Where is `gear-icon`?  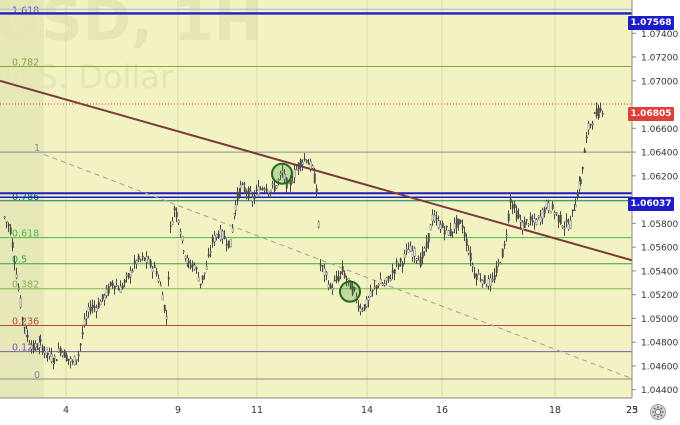 gear-icon is located at coordinates (658, 412).